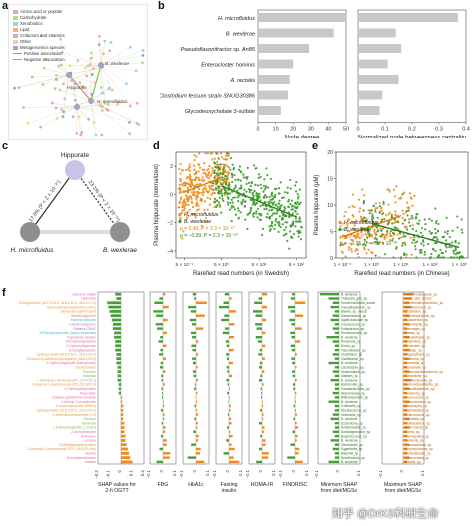  Describe the element at coordinates (174, 472) in the screenshot. I see `x-tick-label: 0.1` at that location.